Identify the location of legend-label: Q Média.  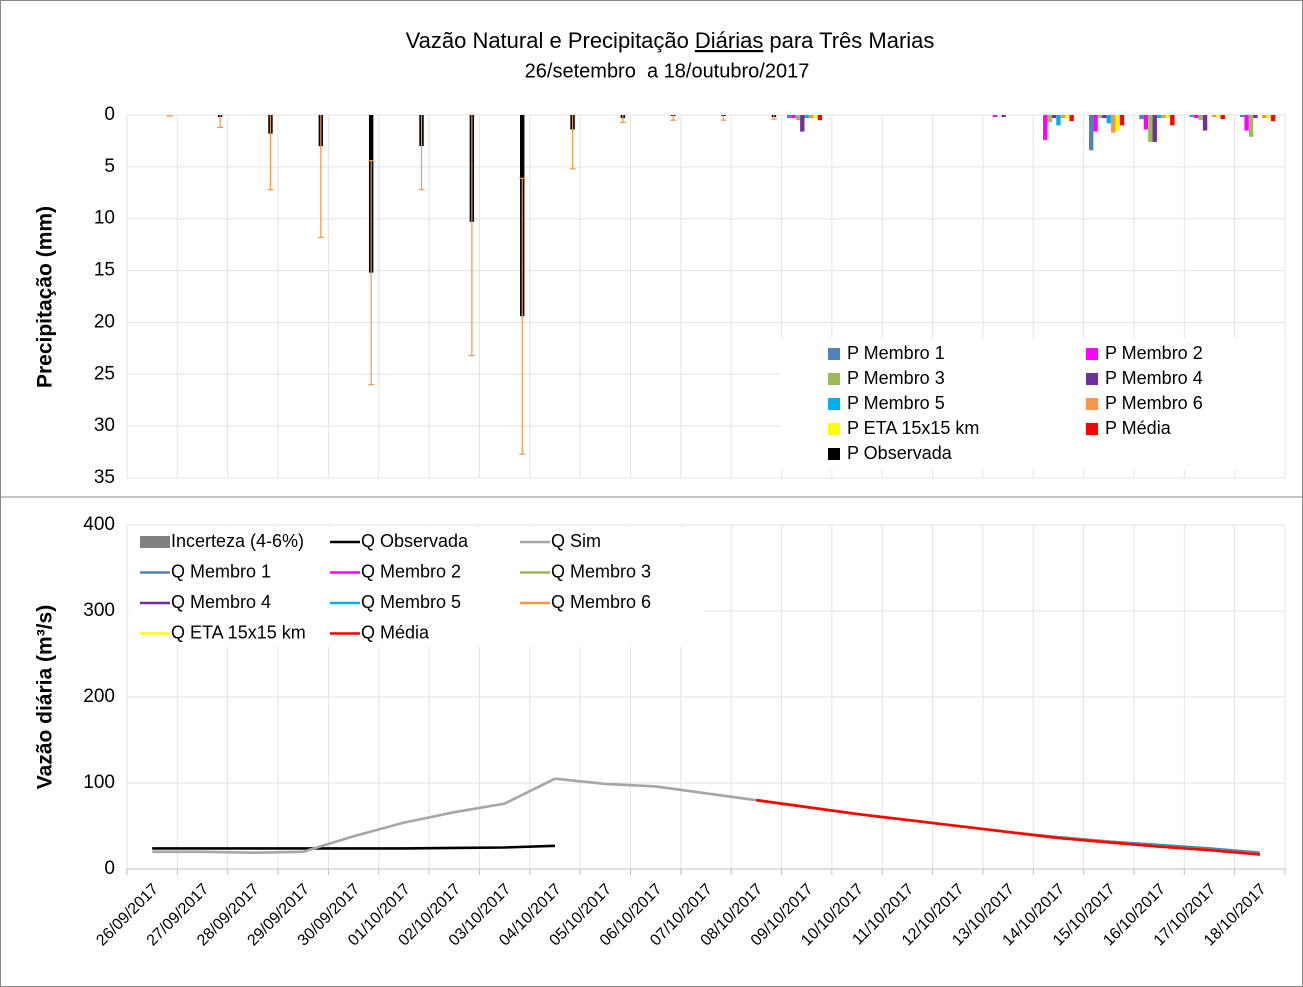
(395, 632).